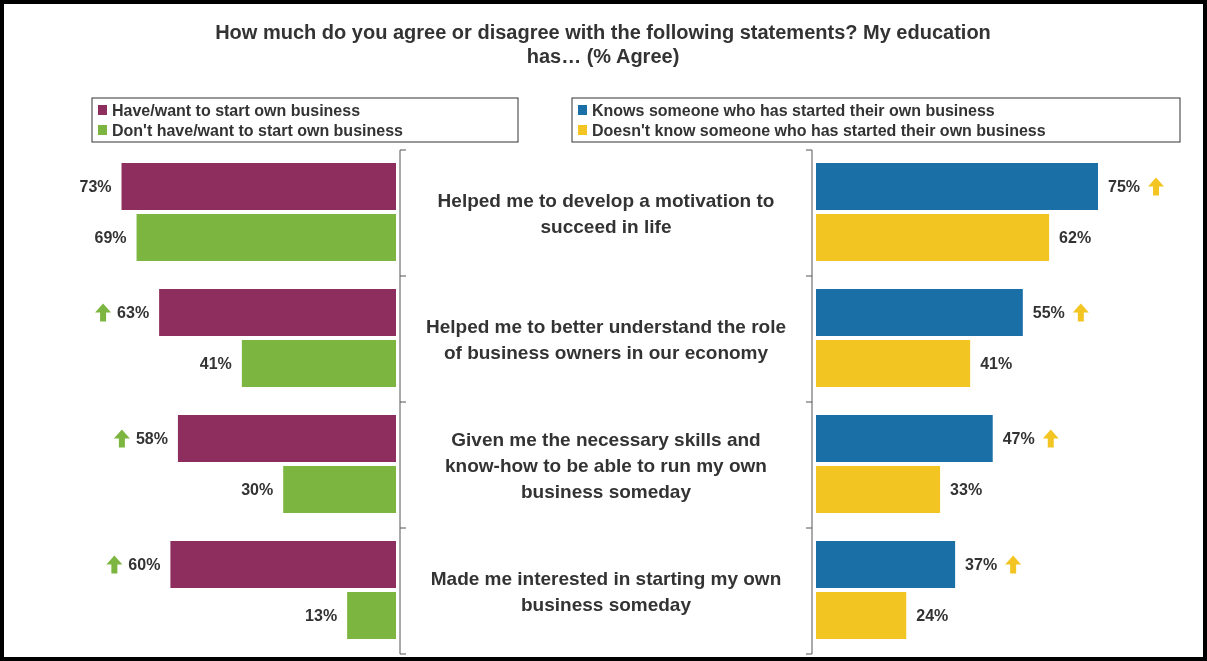  I want to click on data-label: 55%, so click(1048, 313).